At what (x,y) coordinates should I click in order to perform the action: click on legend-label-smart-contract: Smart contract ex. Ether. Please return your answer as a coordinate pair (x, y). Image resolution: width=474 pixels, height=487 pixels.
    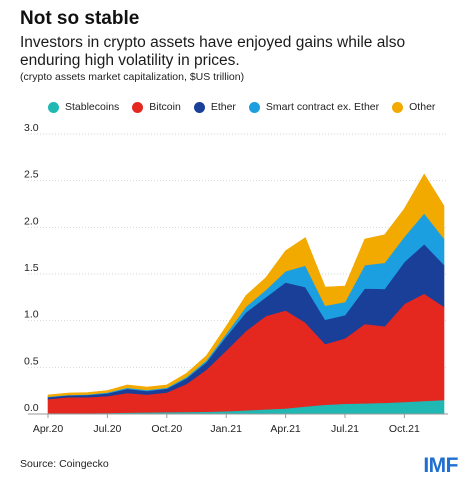
    Looking at the image, I should click on (322, 107).